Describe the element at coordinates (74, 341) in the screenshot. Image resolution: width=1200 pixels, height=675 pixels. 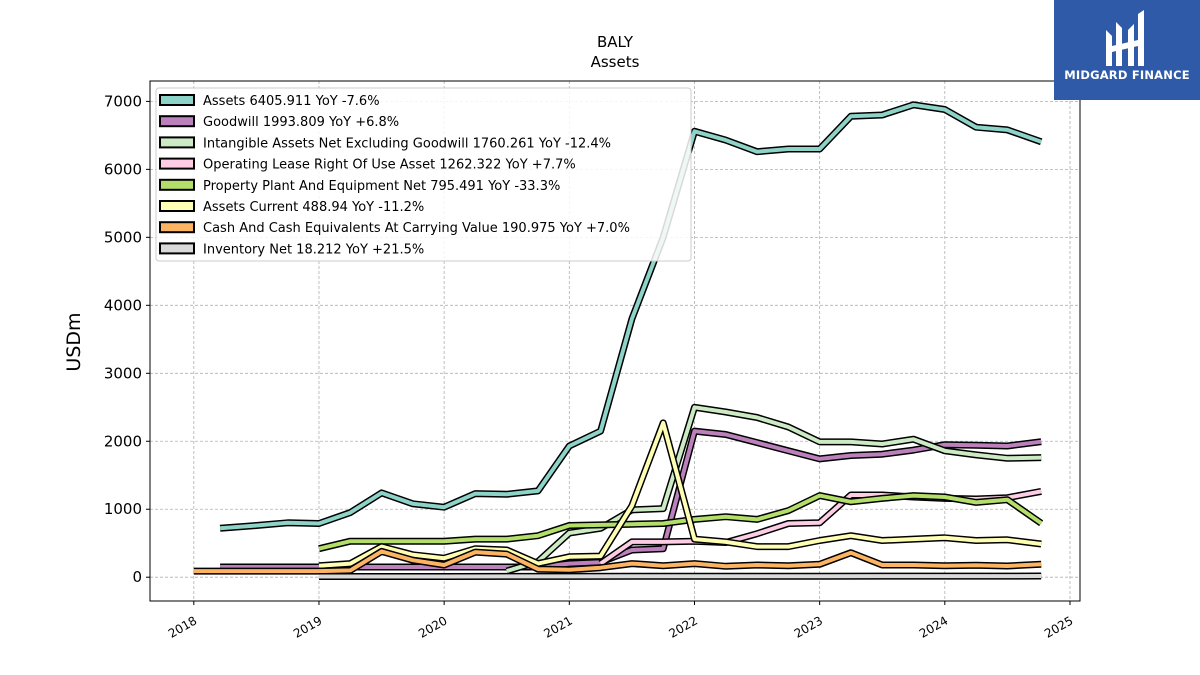
I see `y-axis-label: USDm` at that location.